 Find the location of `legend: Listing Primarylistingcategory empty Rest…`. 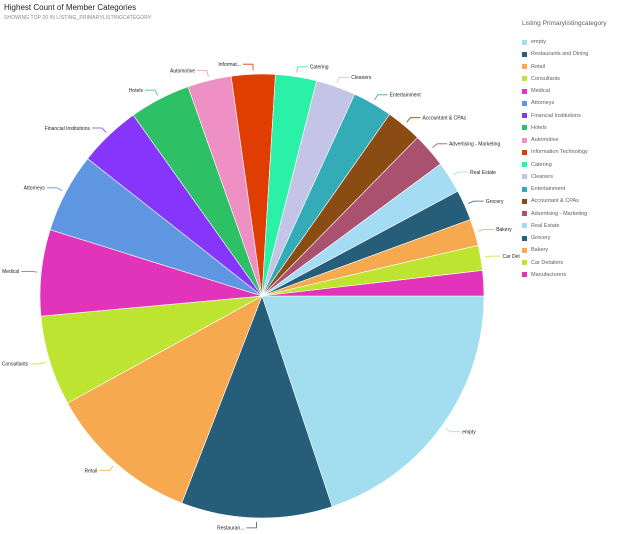

legend: Listing Primarylistingcategory empty Rest… is located at coordinates (572, 150).